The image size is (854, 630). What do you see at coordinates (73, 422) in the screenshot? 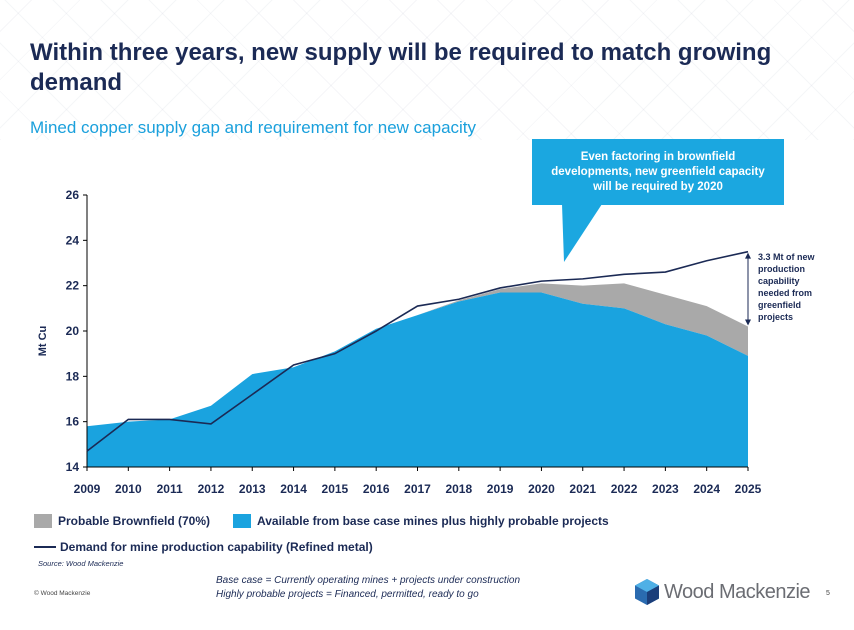
I see `y-tick-label: 16` at bounding box center [73, 422].